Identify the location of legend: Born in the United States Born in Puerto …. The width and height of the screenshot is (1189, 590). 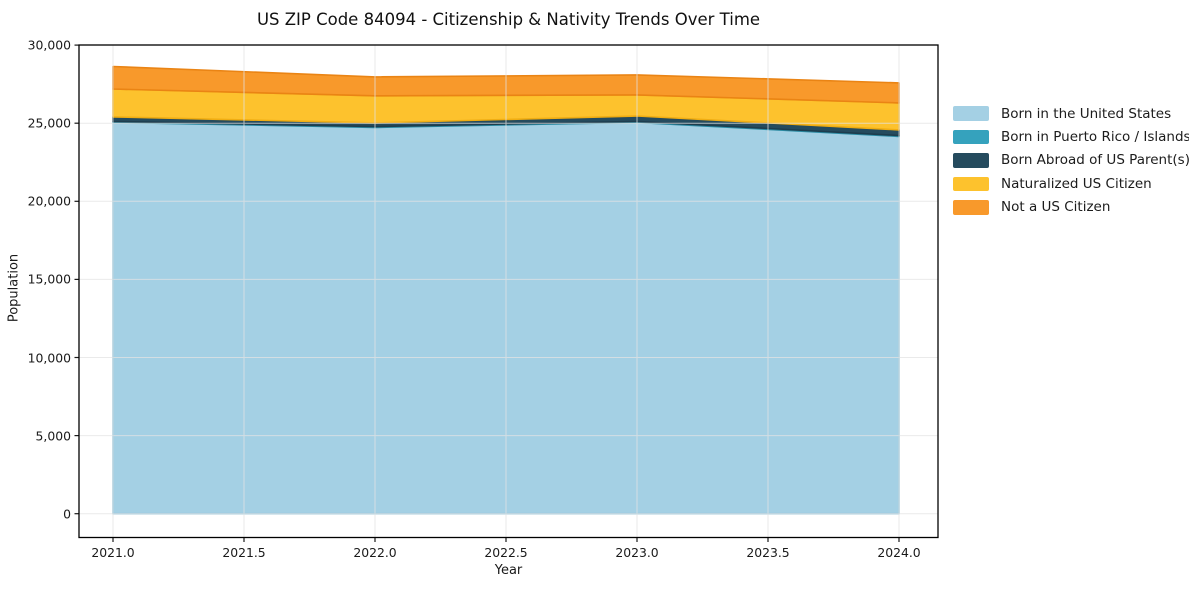
(1071, 160).